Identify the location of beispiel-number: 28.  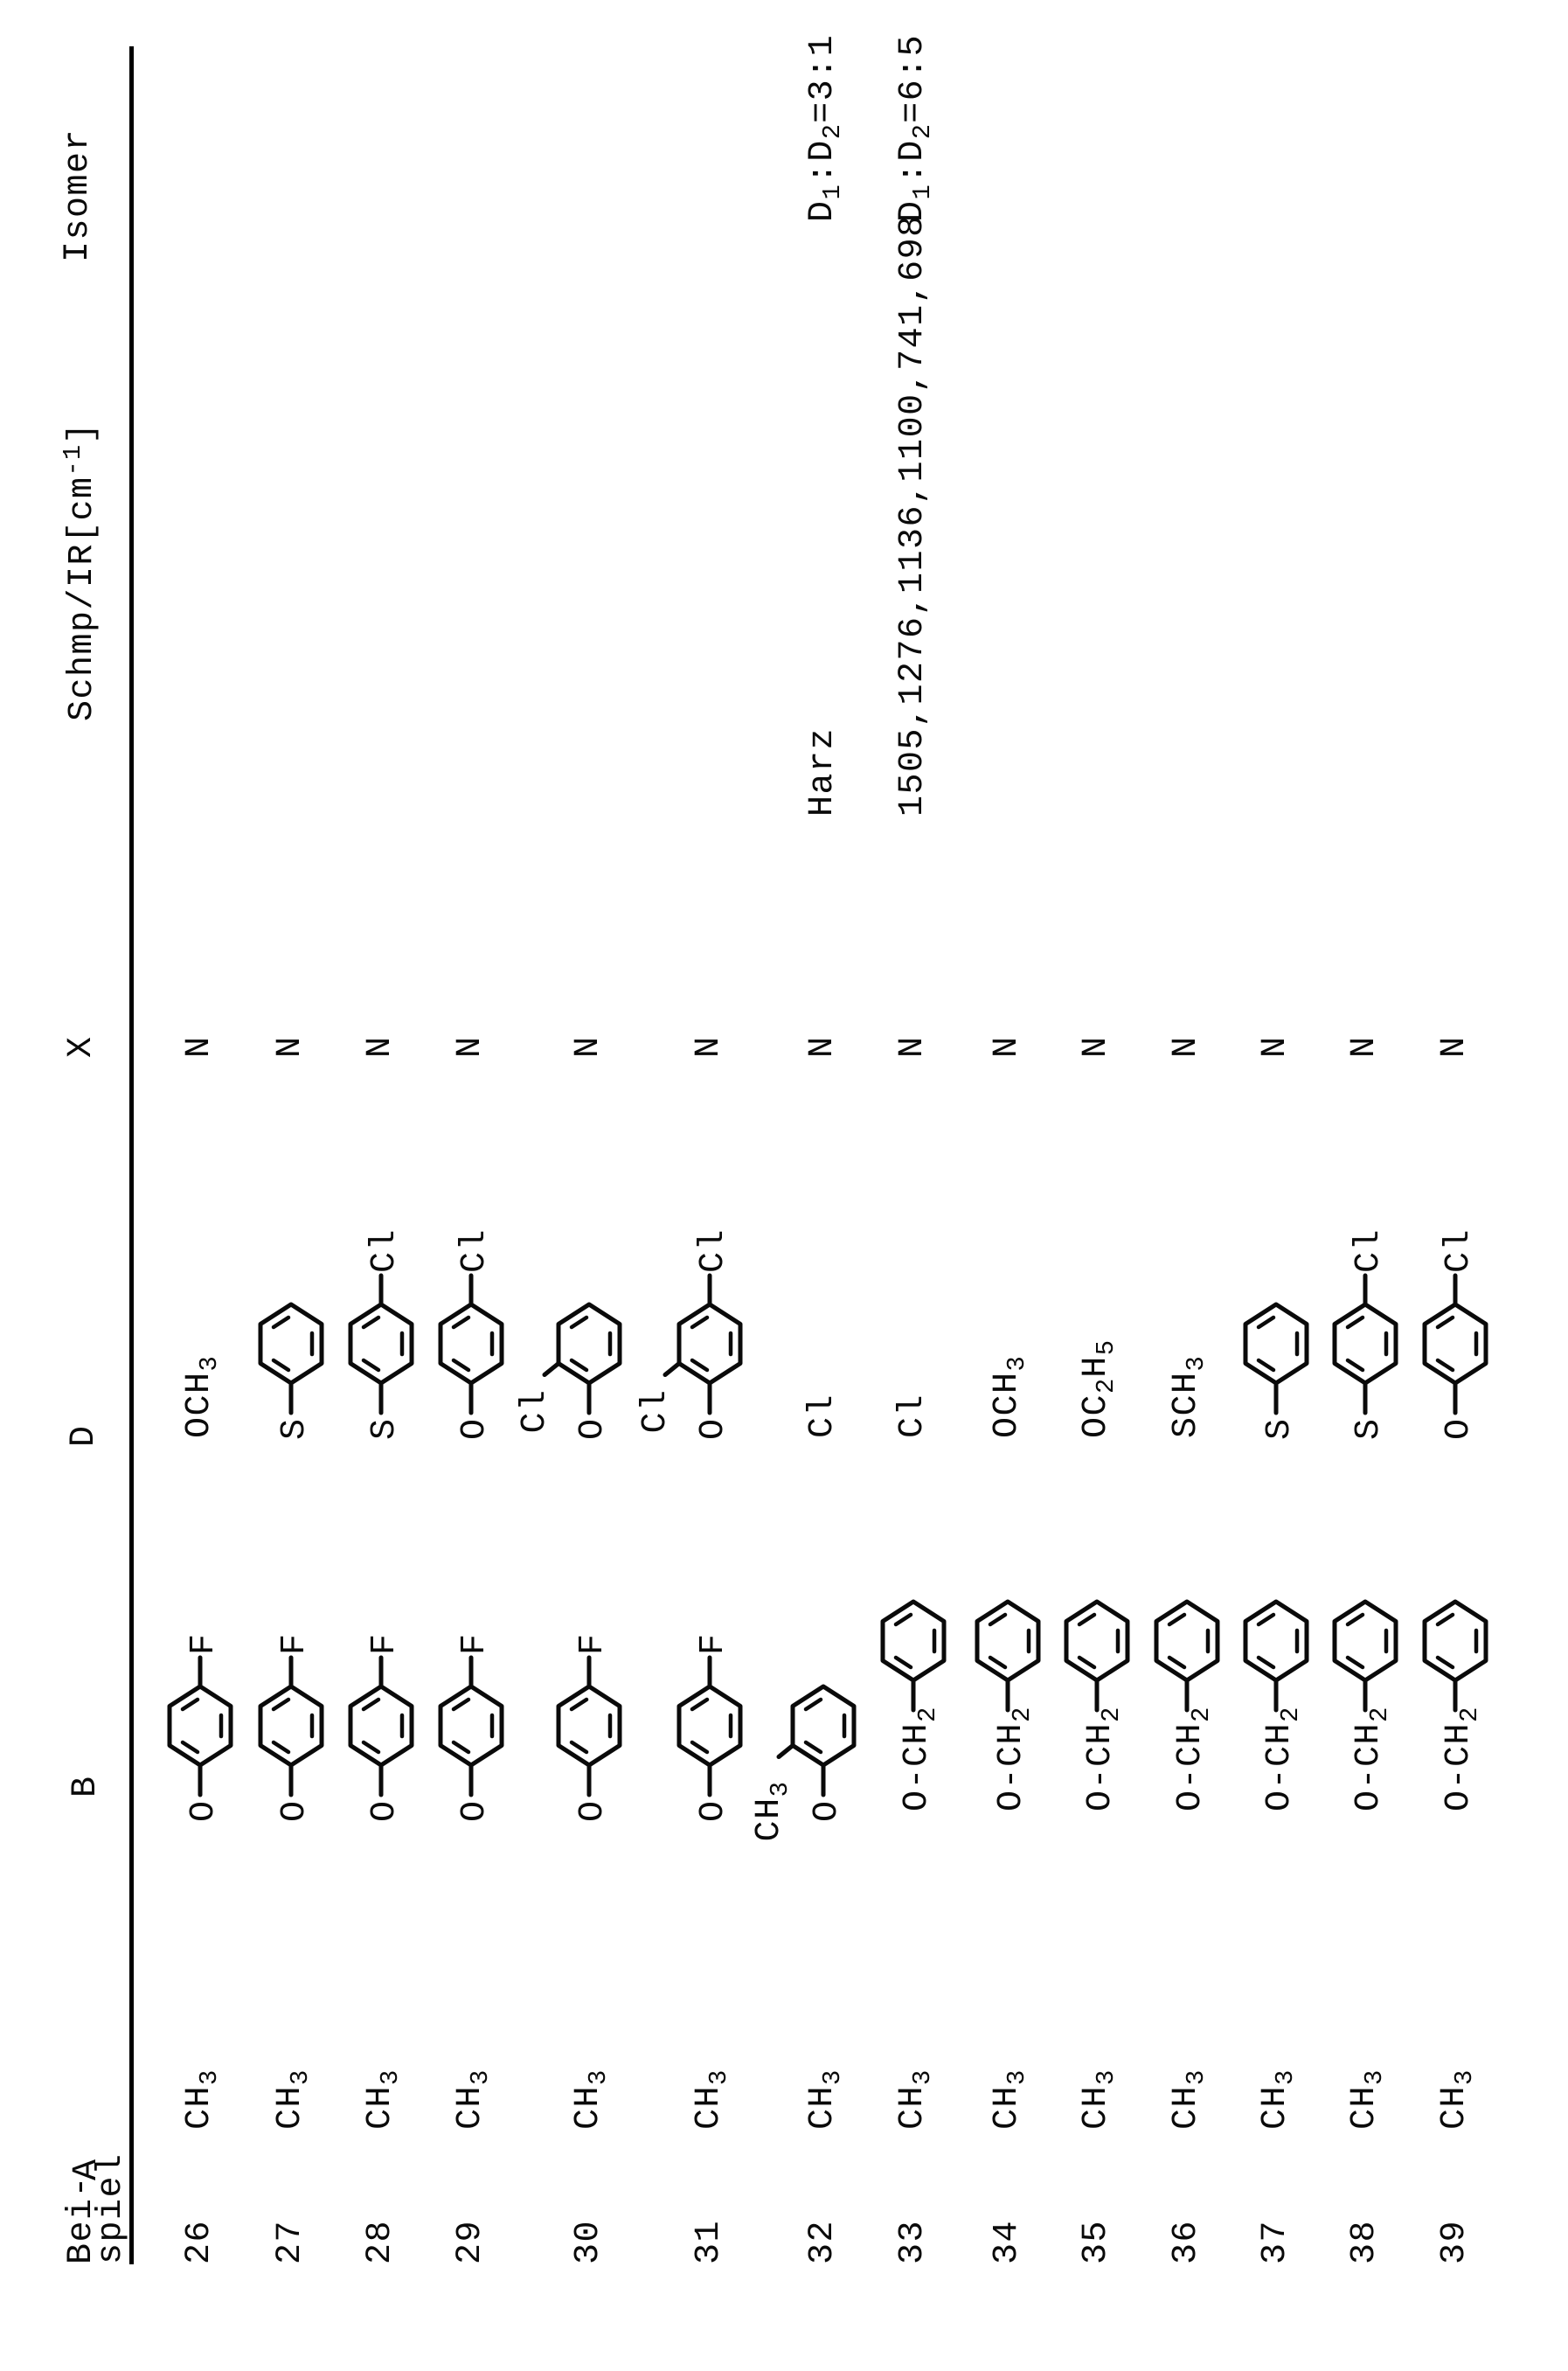
(381, 2241).